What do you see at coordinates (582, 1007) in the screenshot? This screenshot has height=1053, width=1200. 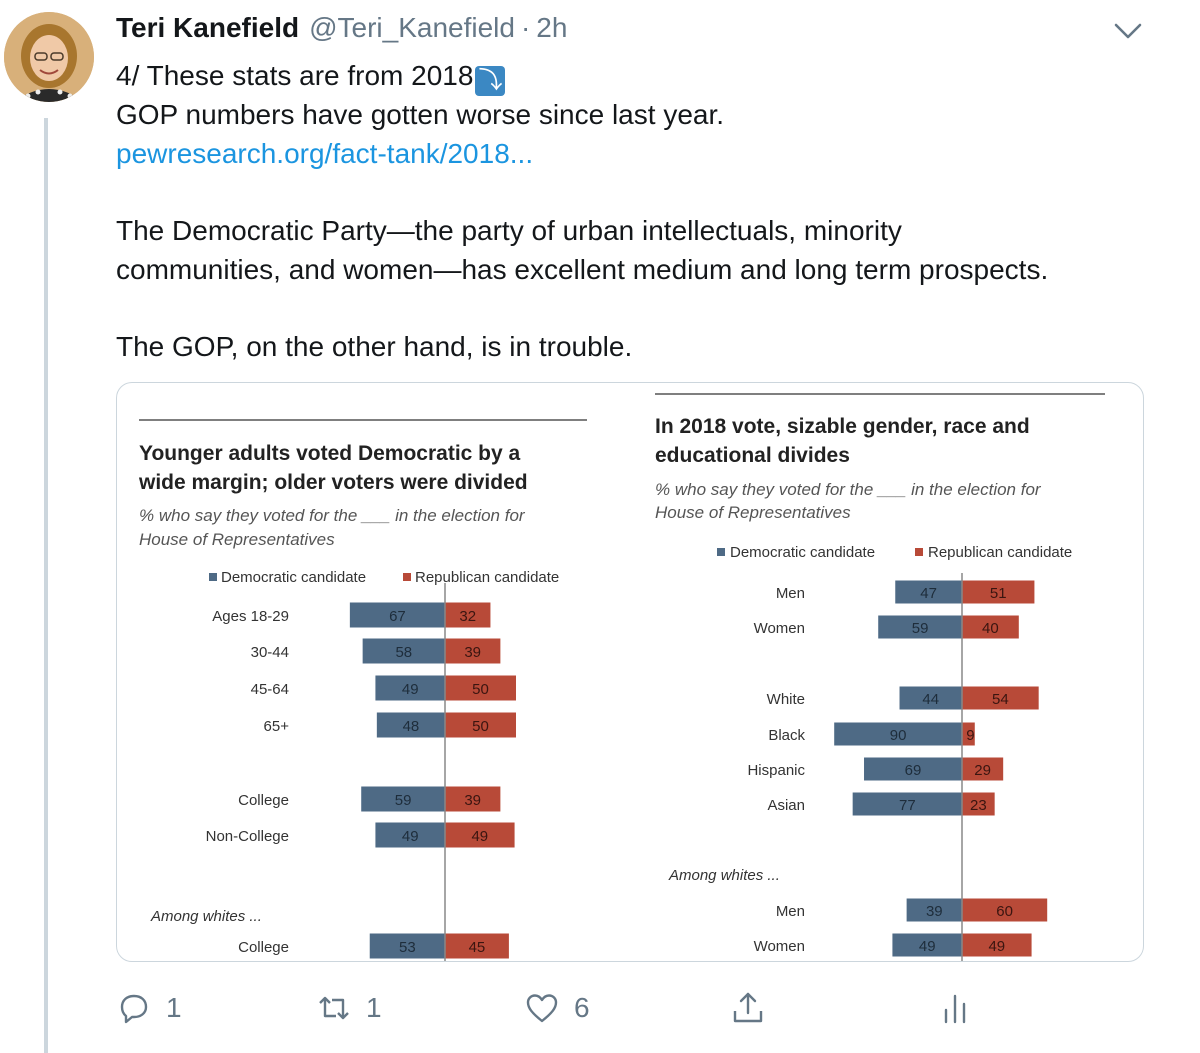 I see `like-count: 6` at bounding box center [582, 1007].